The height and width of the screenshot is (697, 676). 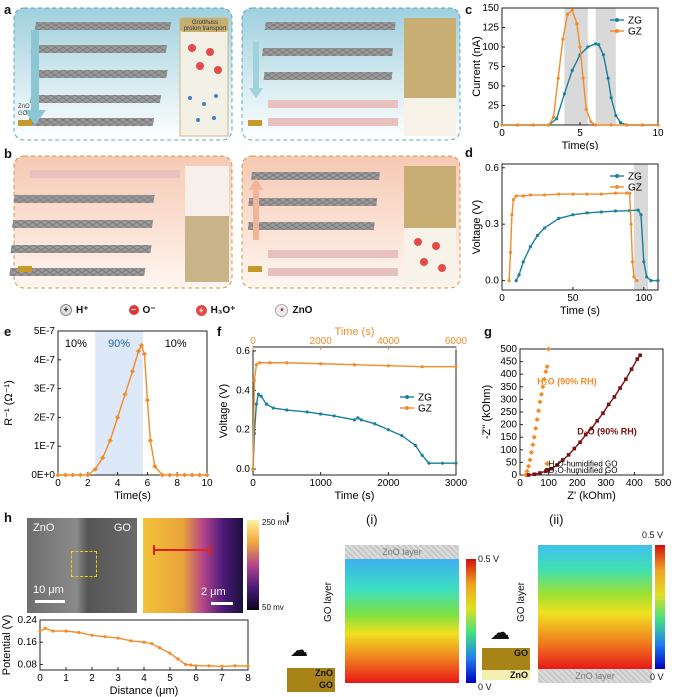 What do you see at coordinates (282, 310) in the screenshot?
I see `zno-molecule-icon: •` at bounding box center [282, 310].